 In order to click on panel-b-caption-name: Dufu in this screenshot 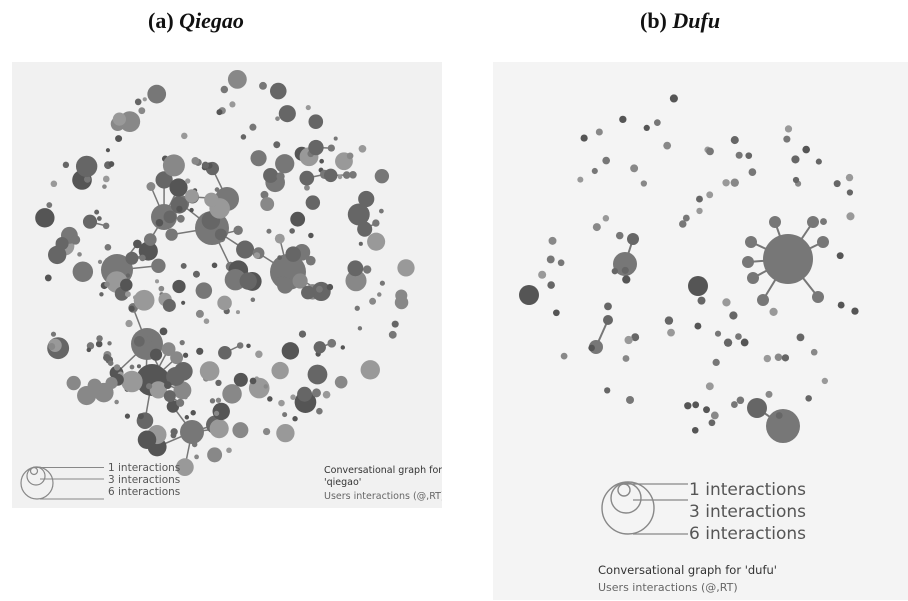, I will do `click(696, 20)`.